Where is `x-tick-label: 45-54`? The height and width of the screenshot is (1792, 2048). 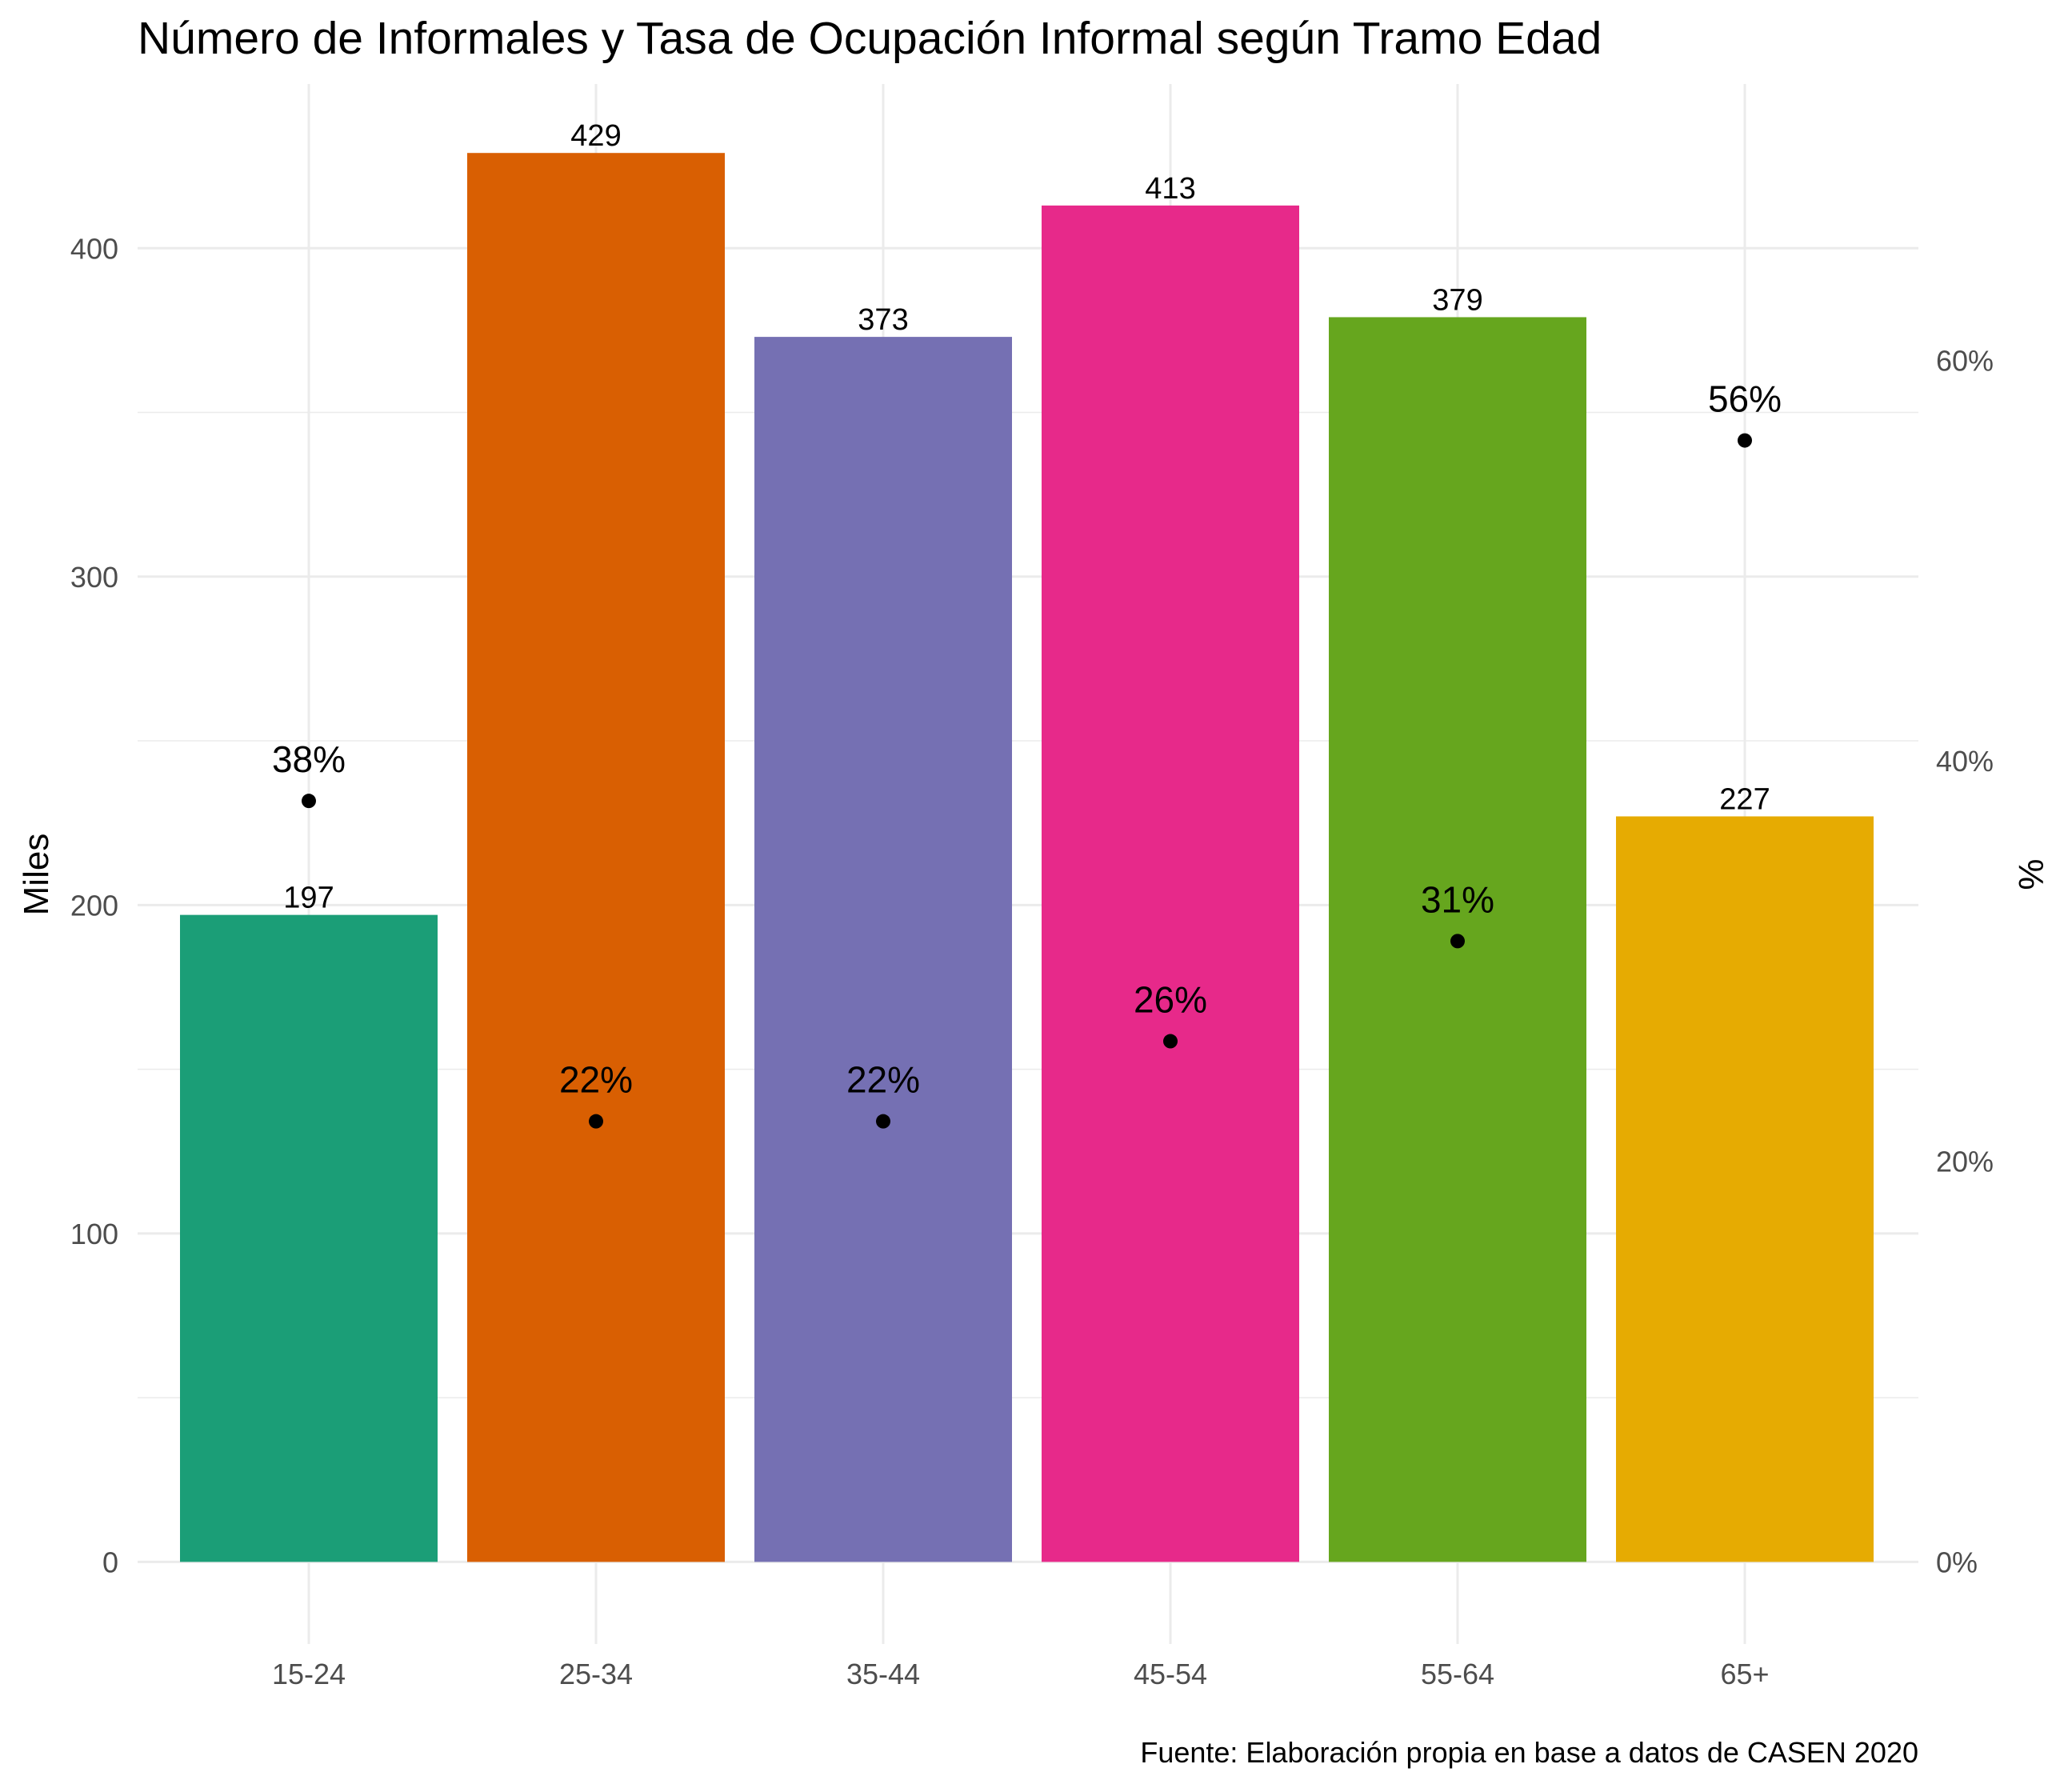
x-tick-label: 45-54 is located at coordinates (1170, 1674).